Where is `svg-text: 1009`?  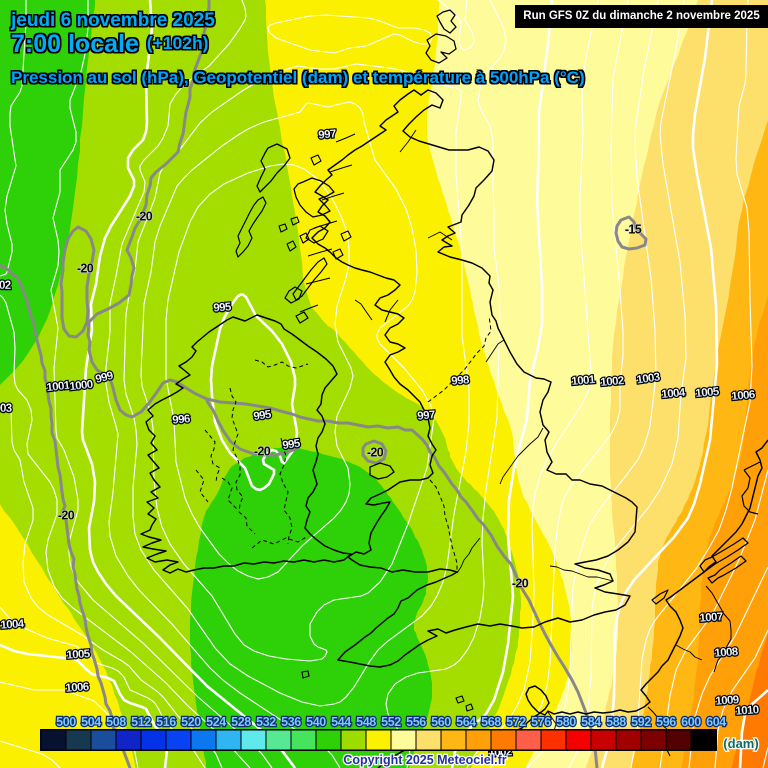
svg-text: 1009 is located at coordinates (727, 701).